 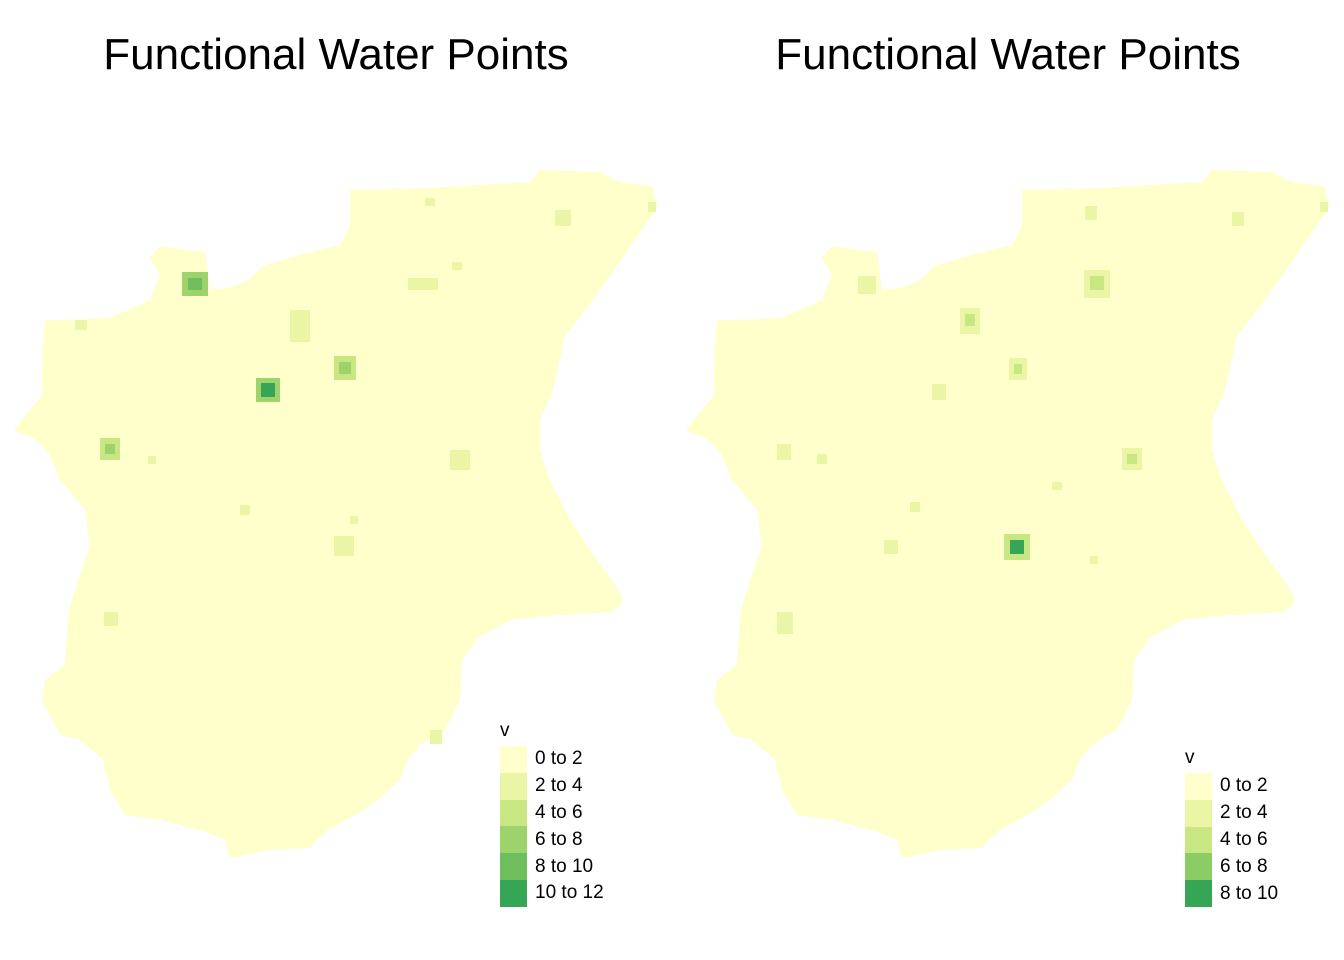 I want to click on legend-item: 10 to 12, so click(x=552, y=893).